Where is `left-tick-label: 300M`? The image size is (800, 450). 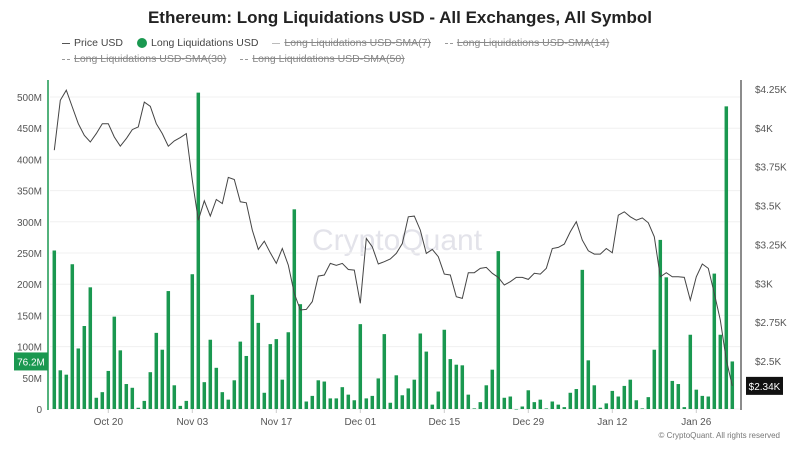
left-tick-label: 300M is located at coordinates (29, 223).